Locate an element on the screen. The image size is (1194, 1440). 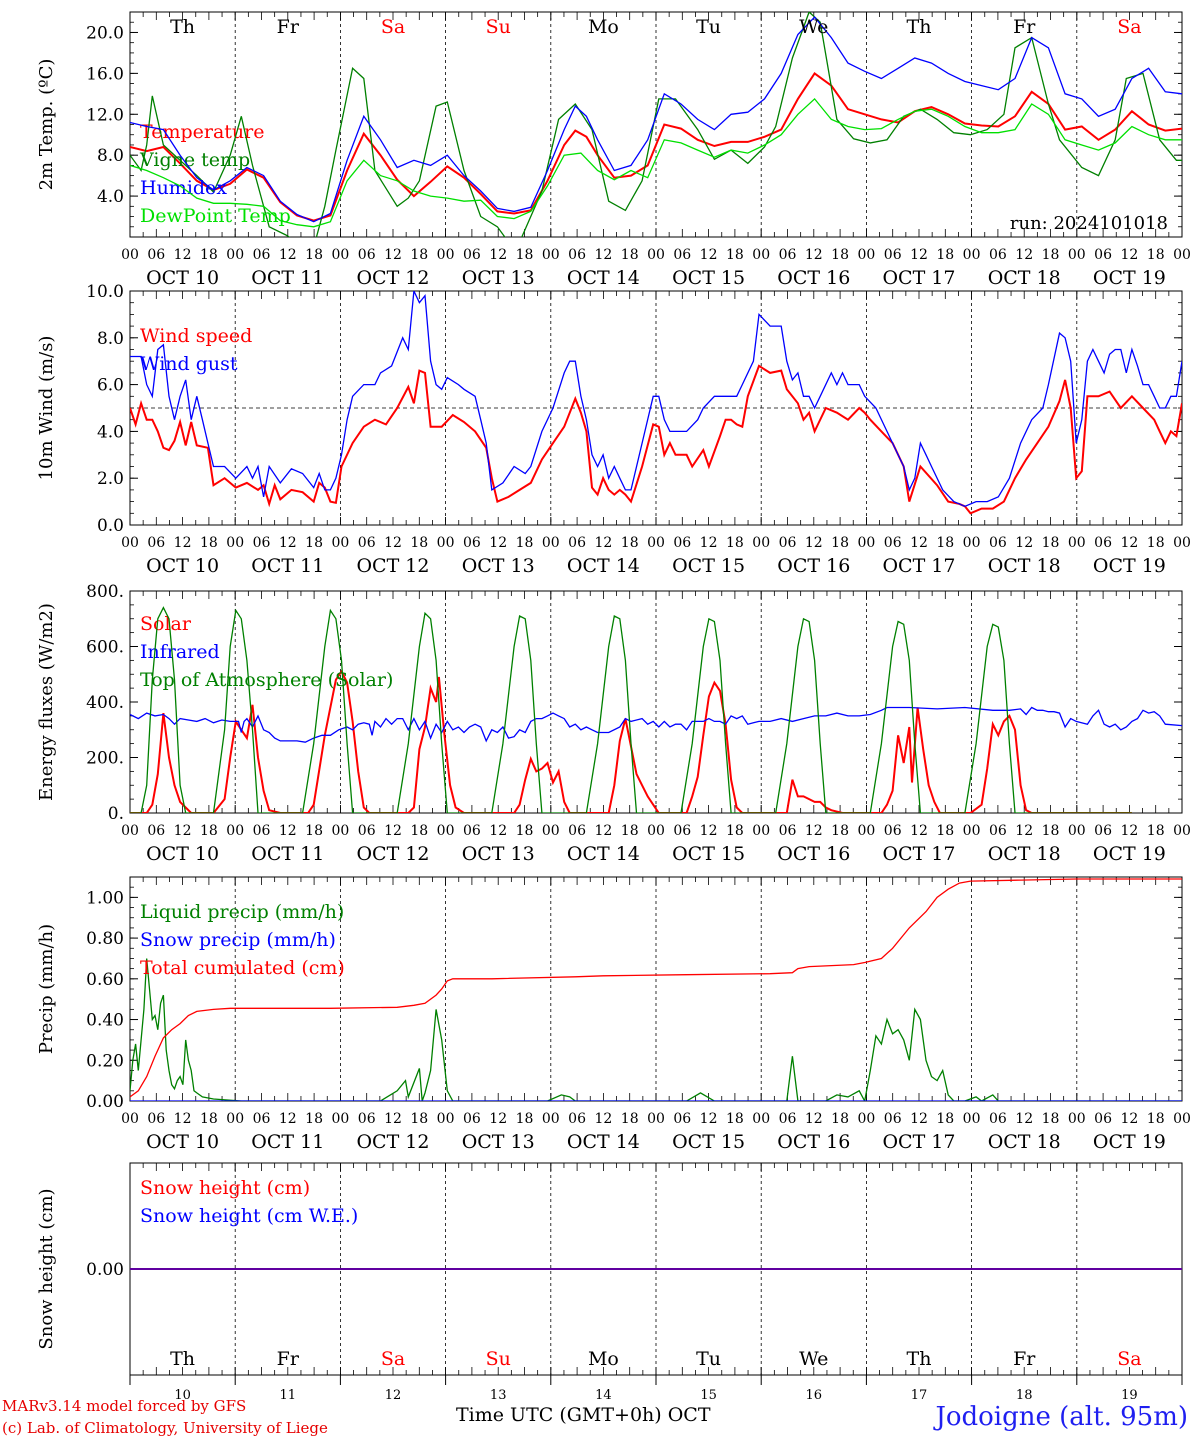
legend-entry: Snow height (cm W.E.) is located at coordinates (249, 1216).